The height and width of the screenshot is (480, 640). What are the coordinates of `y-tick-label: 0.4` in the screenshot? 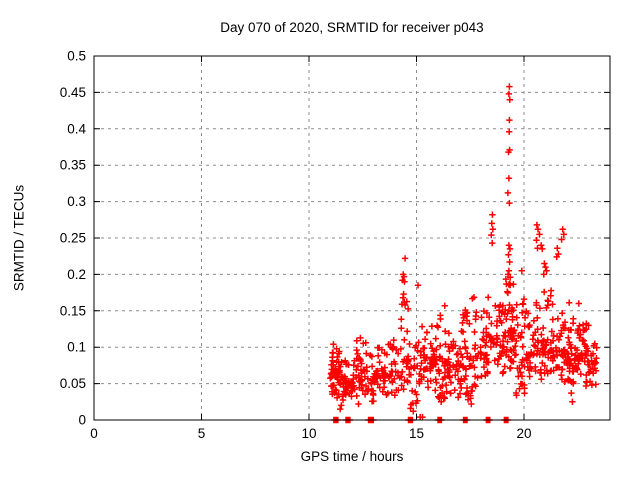 It's located at (76, 128).